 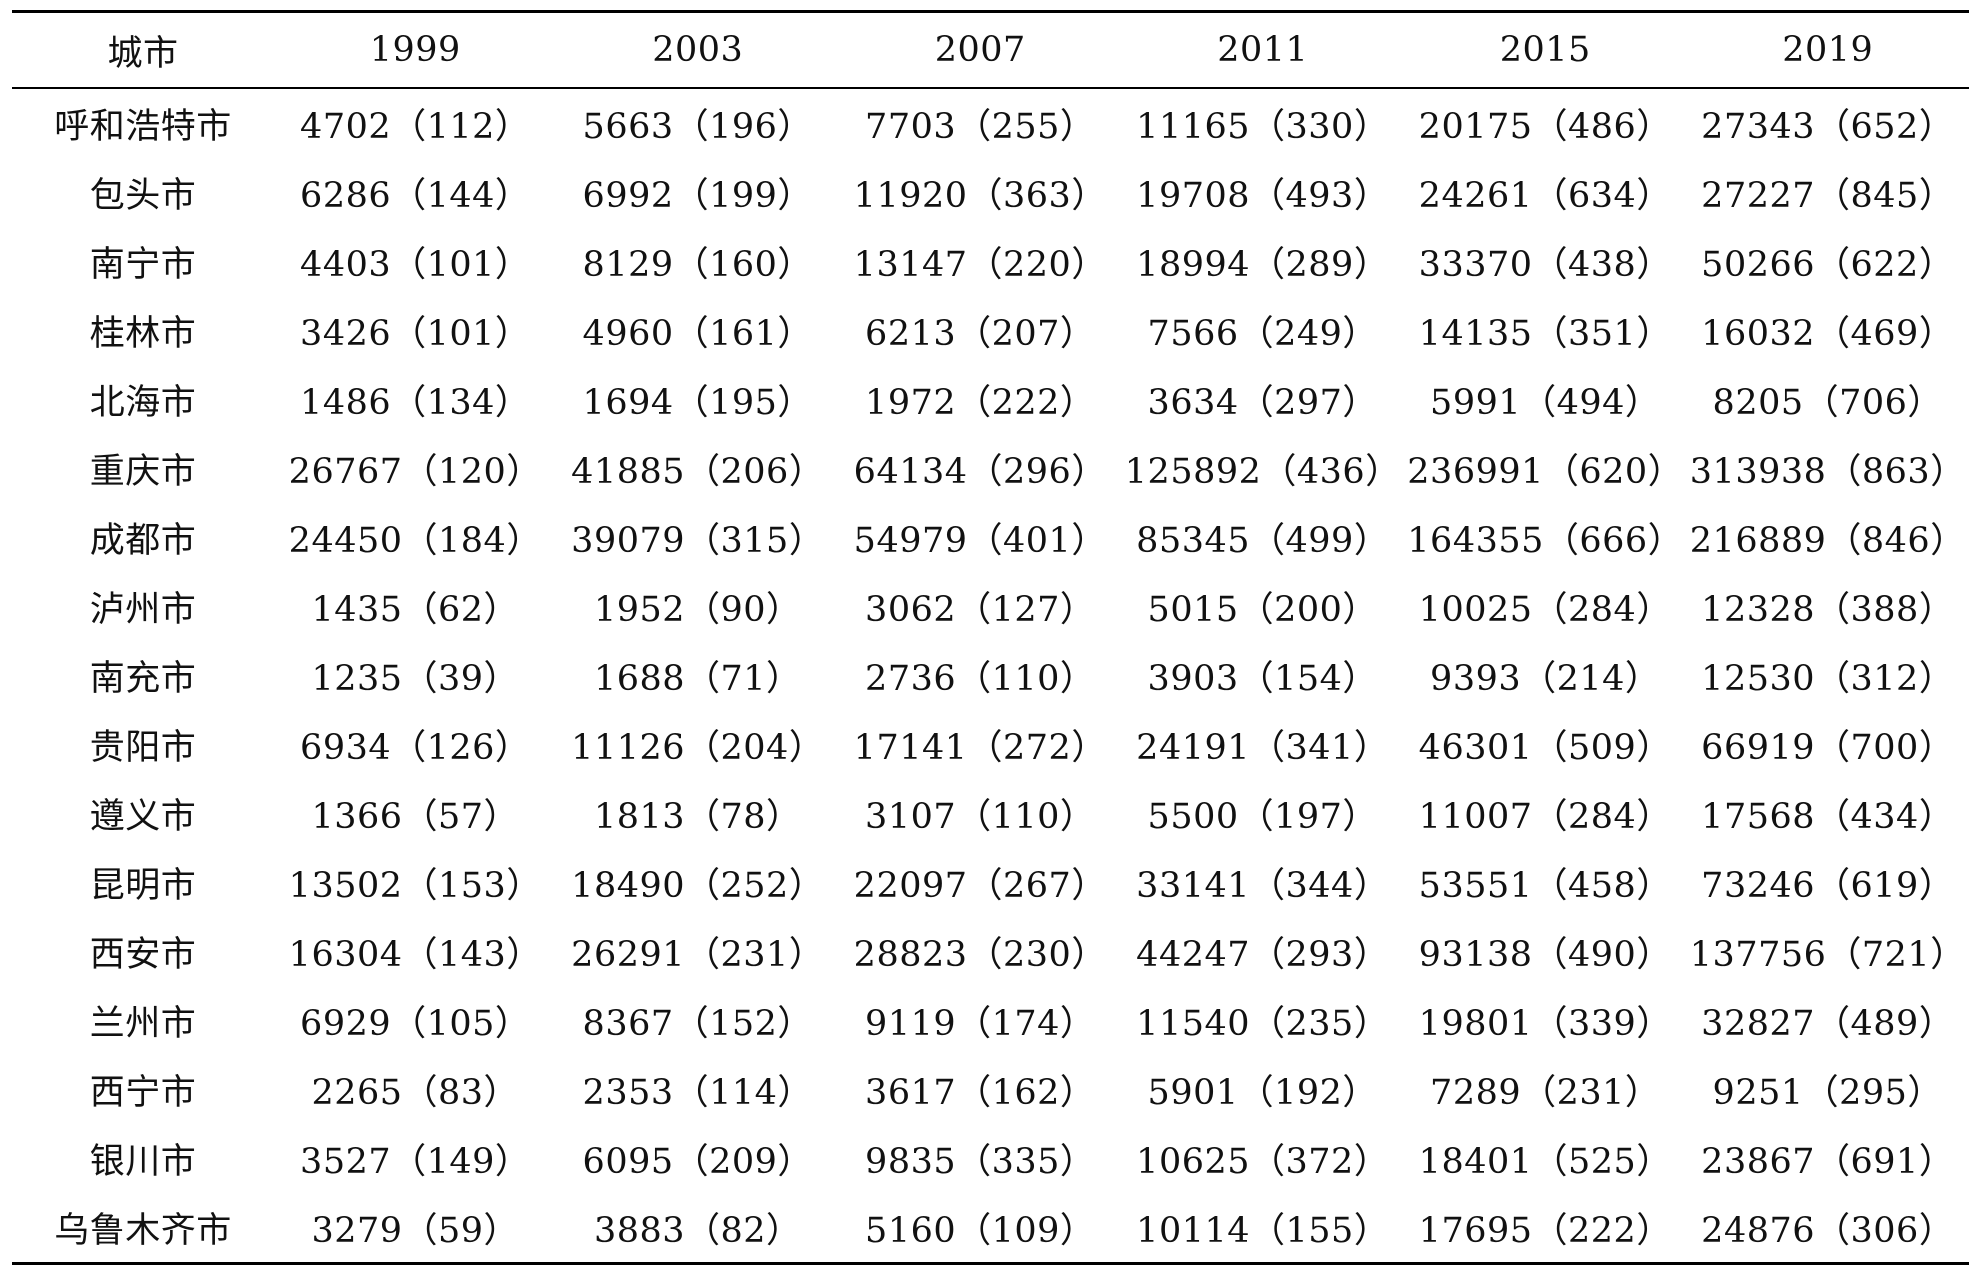 I want to click on value-cell: 24450（184）, so click(x=415, y=541).